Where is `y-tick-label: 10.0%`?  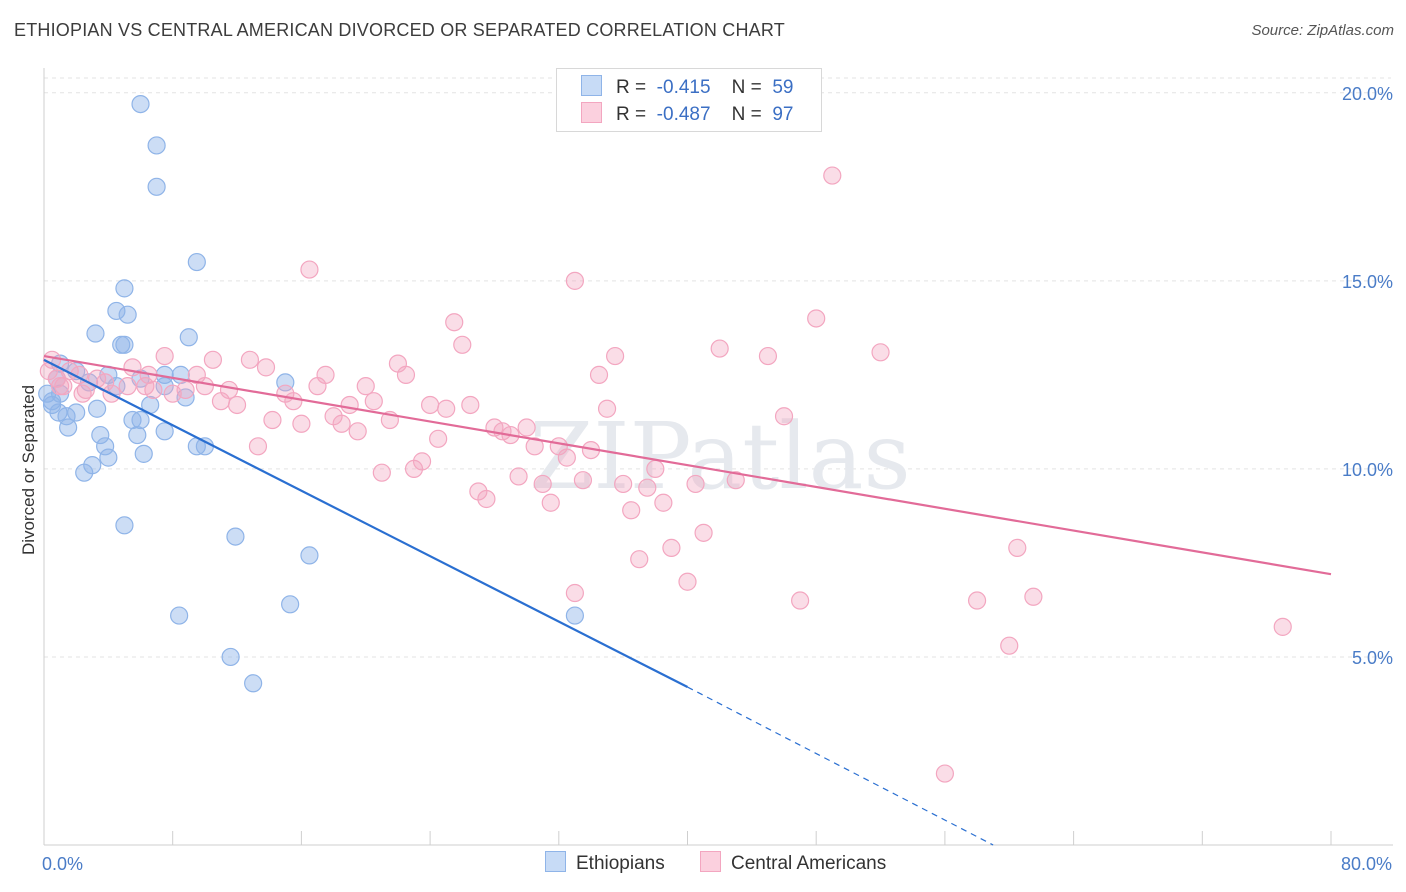 y-tick-label: 10.0% is located at coordinates (1367, 470).